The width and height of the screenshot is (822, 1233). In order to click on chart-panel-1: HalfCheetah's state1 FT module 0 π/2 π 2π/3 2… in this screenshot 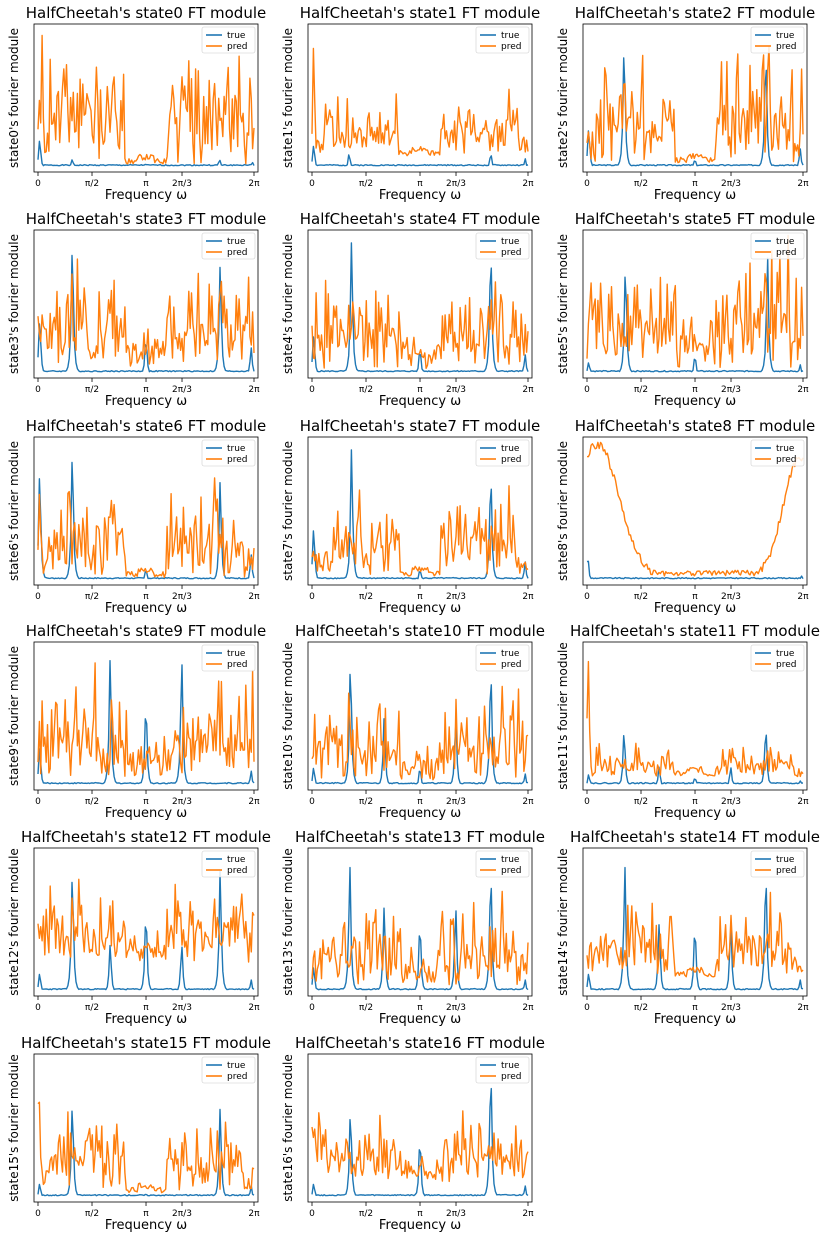, I will do `click(410, 103)`.